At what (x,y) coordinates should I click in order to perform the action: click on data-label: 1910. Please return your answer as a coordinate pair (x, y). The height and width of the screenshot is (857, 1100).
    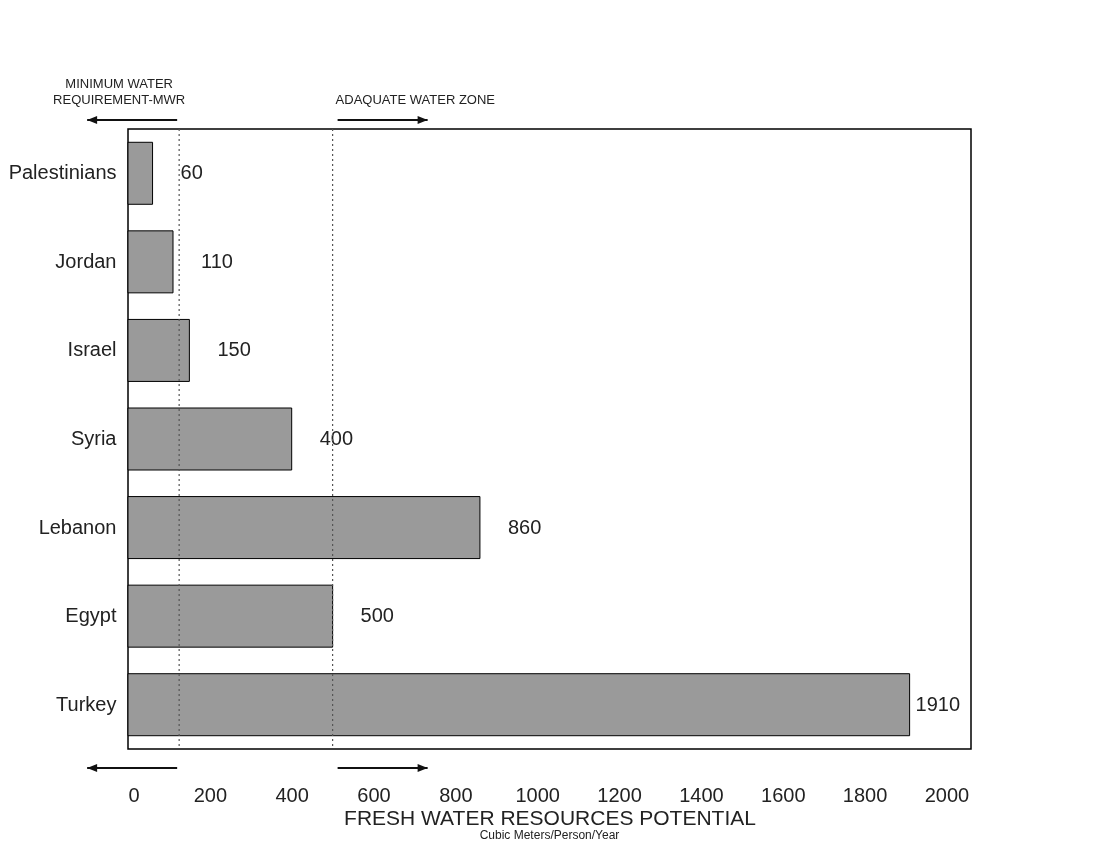
    Looking at the image, I should click on (938, 703).